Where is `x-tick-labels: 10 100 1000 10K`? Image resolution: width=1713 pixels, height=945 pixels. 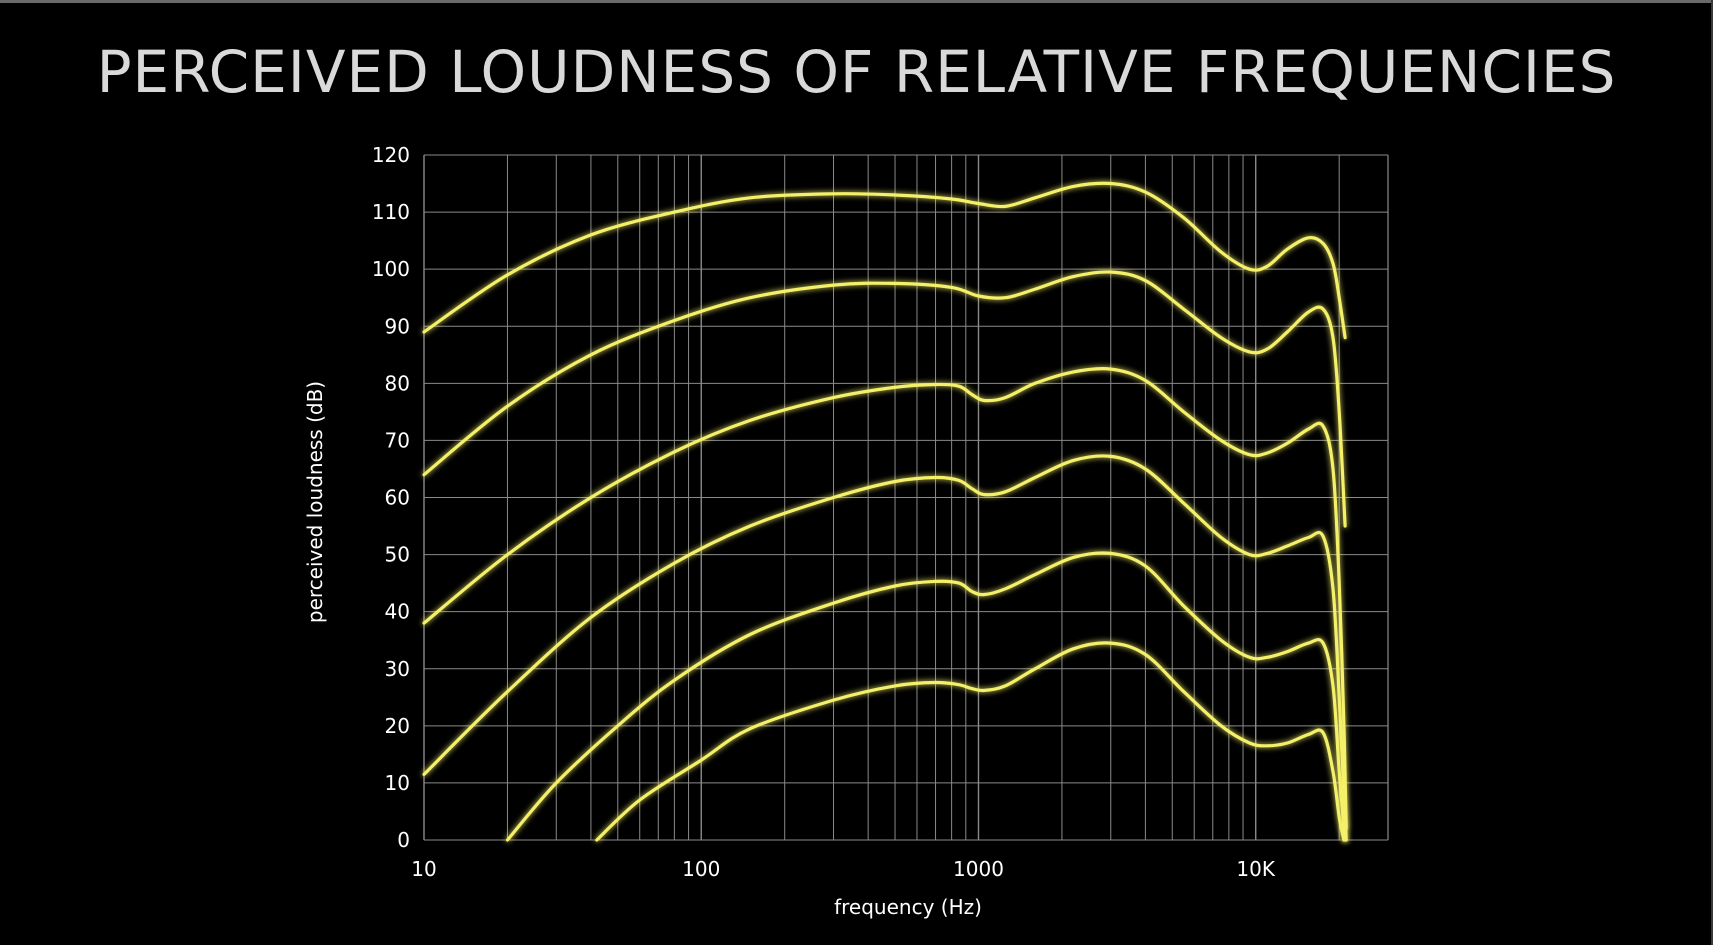 x-tick-labels: 10 100 1000 10K is located at coordinates (843, 869).